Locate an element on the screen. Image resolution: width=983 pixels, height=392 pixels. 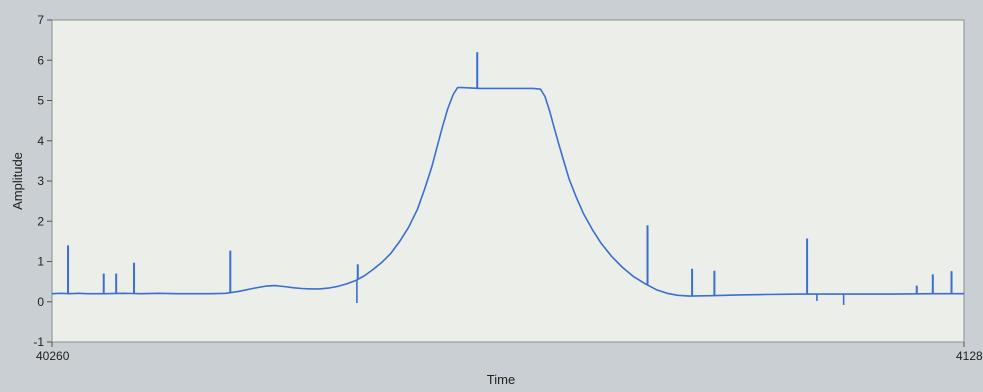
y-tick-label: 7 is located at coordinates (40, 20).